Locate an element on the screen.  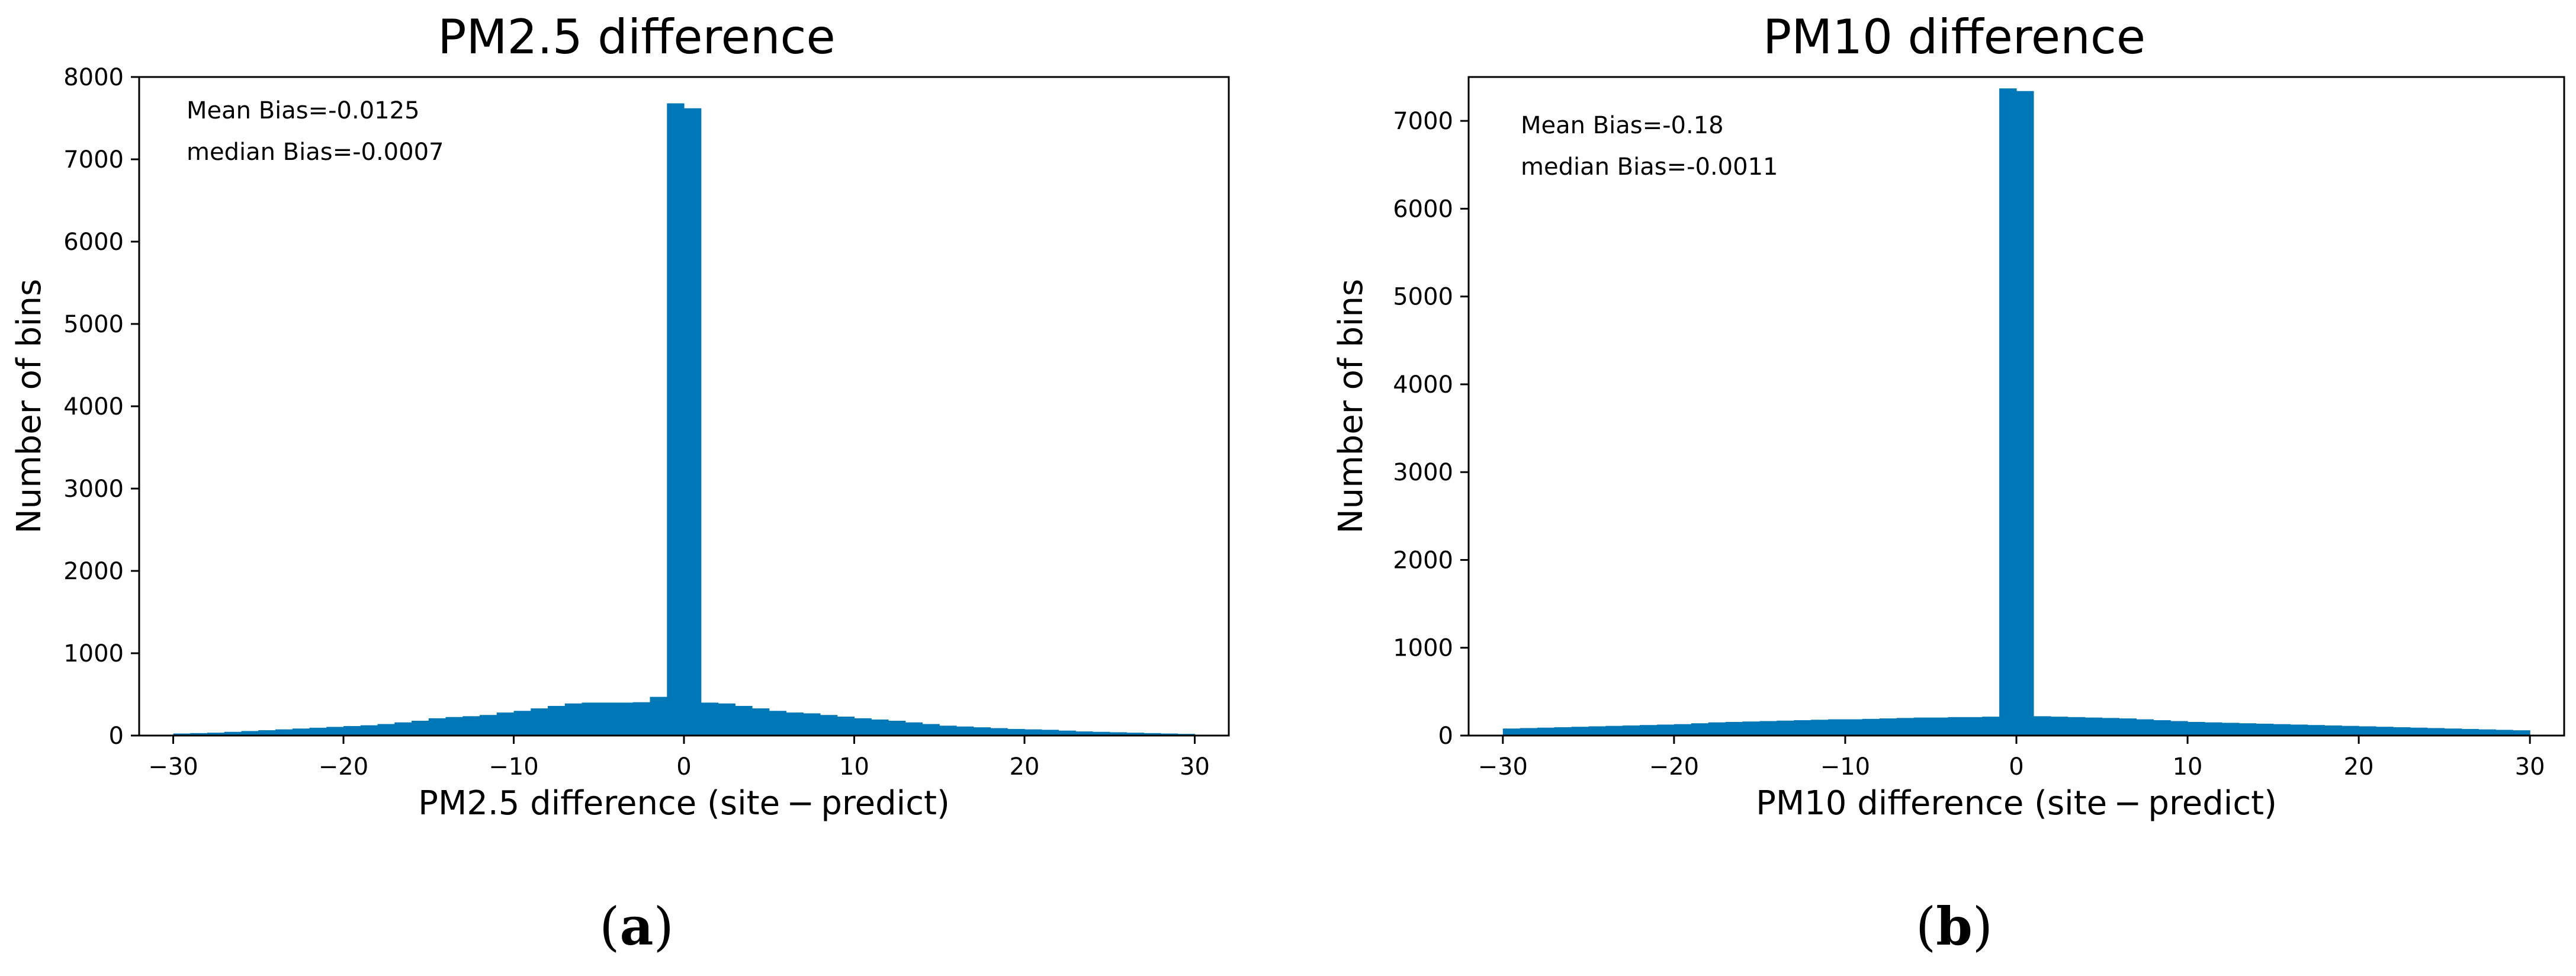
x-axis-label: PM10 difference (site − predict) is located at coordinates (2017, 803).